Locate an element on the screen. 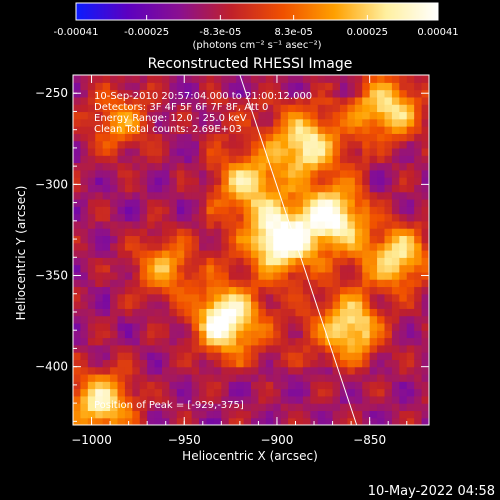  footer-timestamp: 10-May-2022 04:58 is located at coordinates (431, 491).